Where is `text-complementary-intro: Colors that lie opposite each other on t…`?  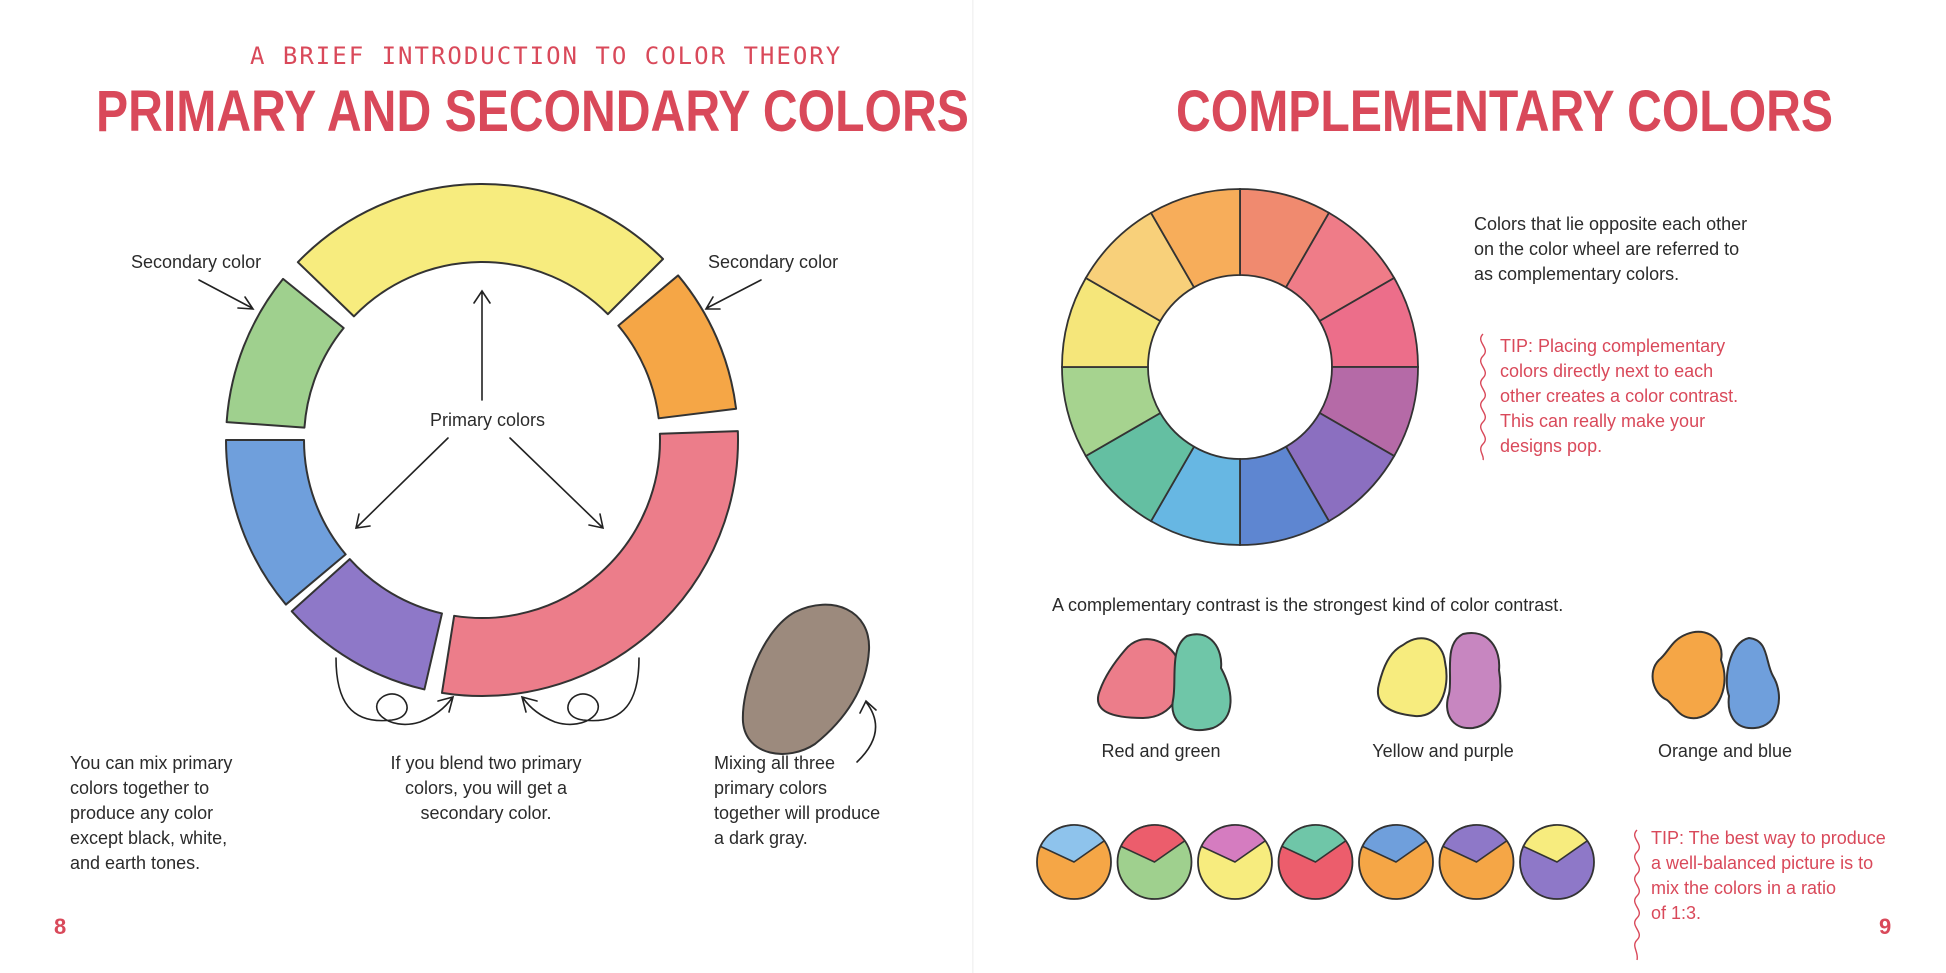 text-complementary-intro: Colors that lie opposite each other on t… is located at coordinates (1611, 249).